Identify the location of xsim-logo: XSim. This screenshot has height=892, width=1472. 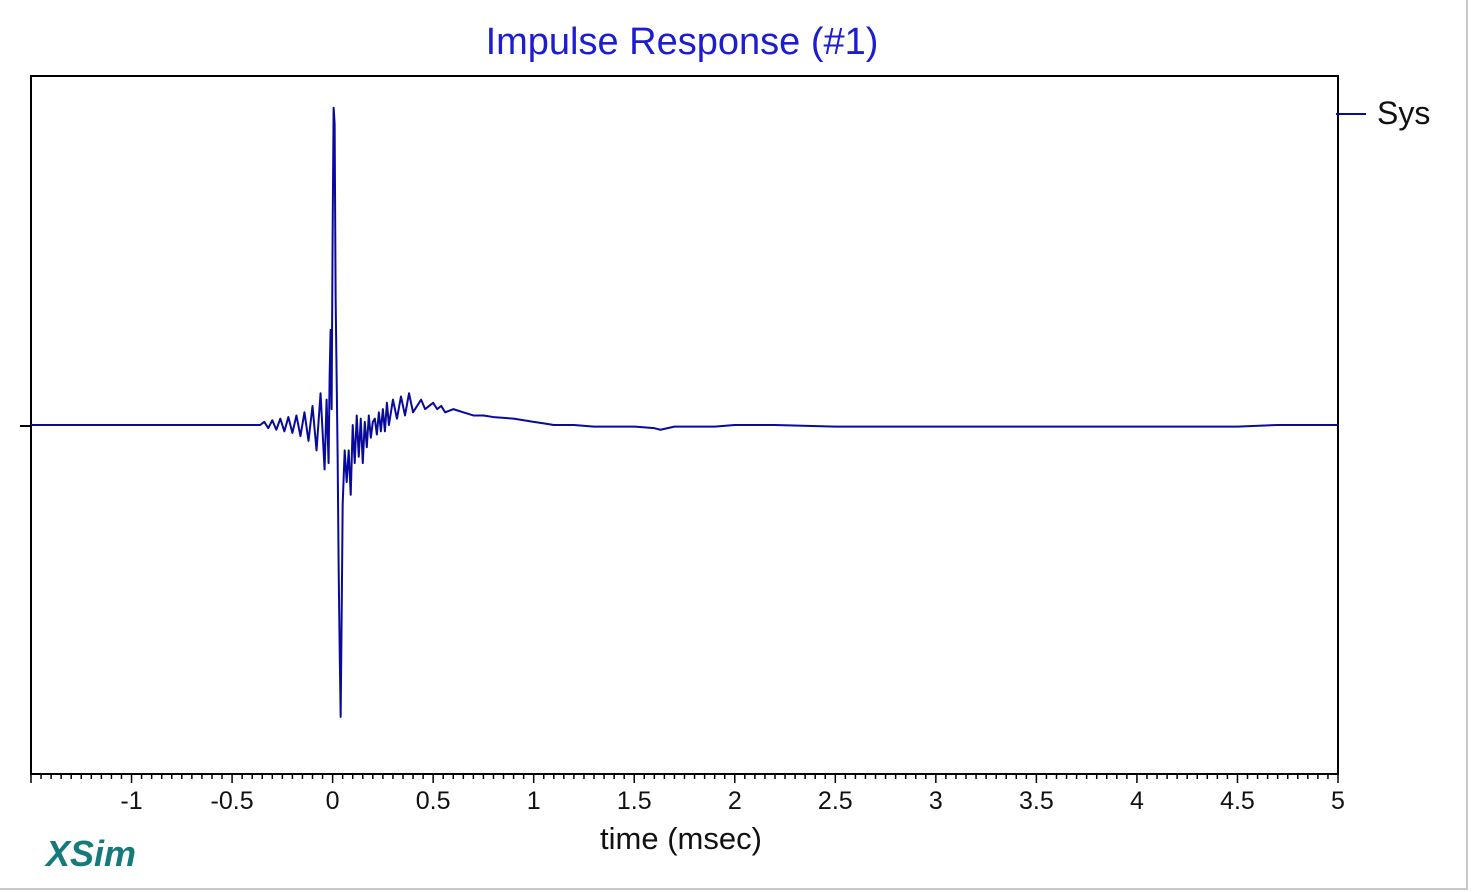
(90, 853).